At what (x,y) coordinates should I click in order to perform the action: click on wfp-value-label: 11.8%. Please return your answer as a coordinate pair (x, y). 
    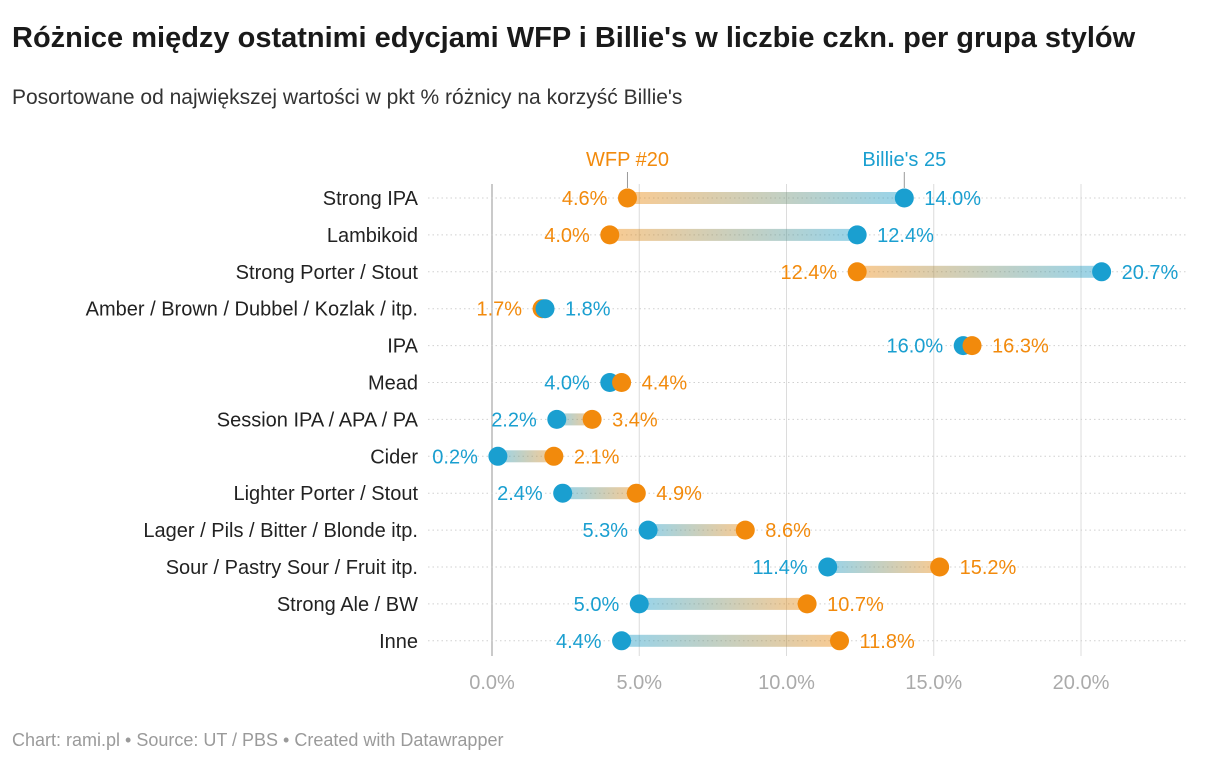
    Looking at the image, I should click on (887, 642).